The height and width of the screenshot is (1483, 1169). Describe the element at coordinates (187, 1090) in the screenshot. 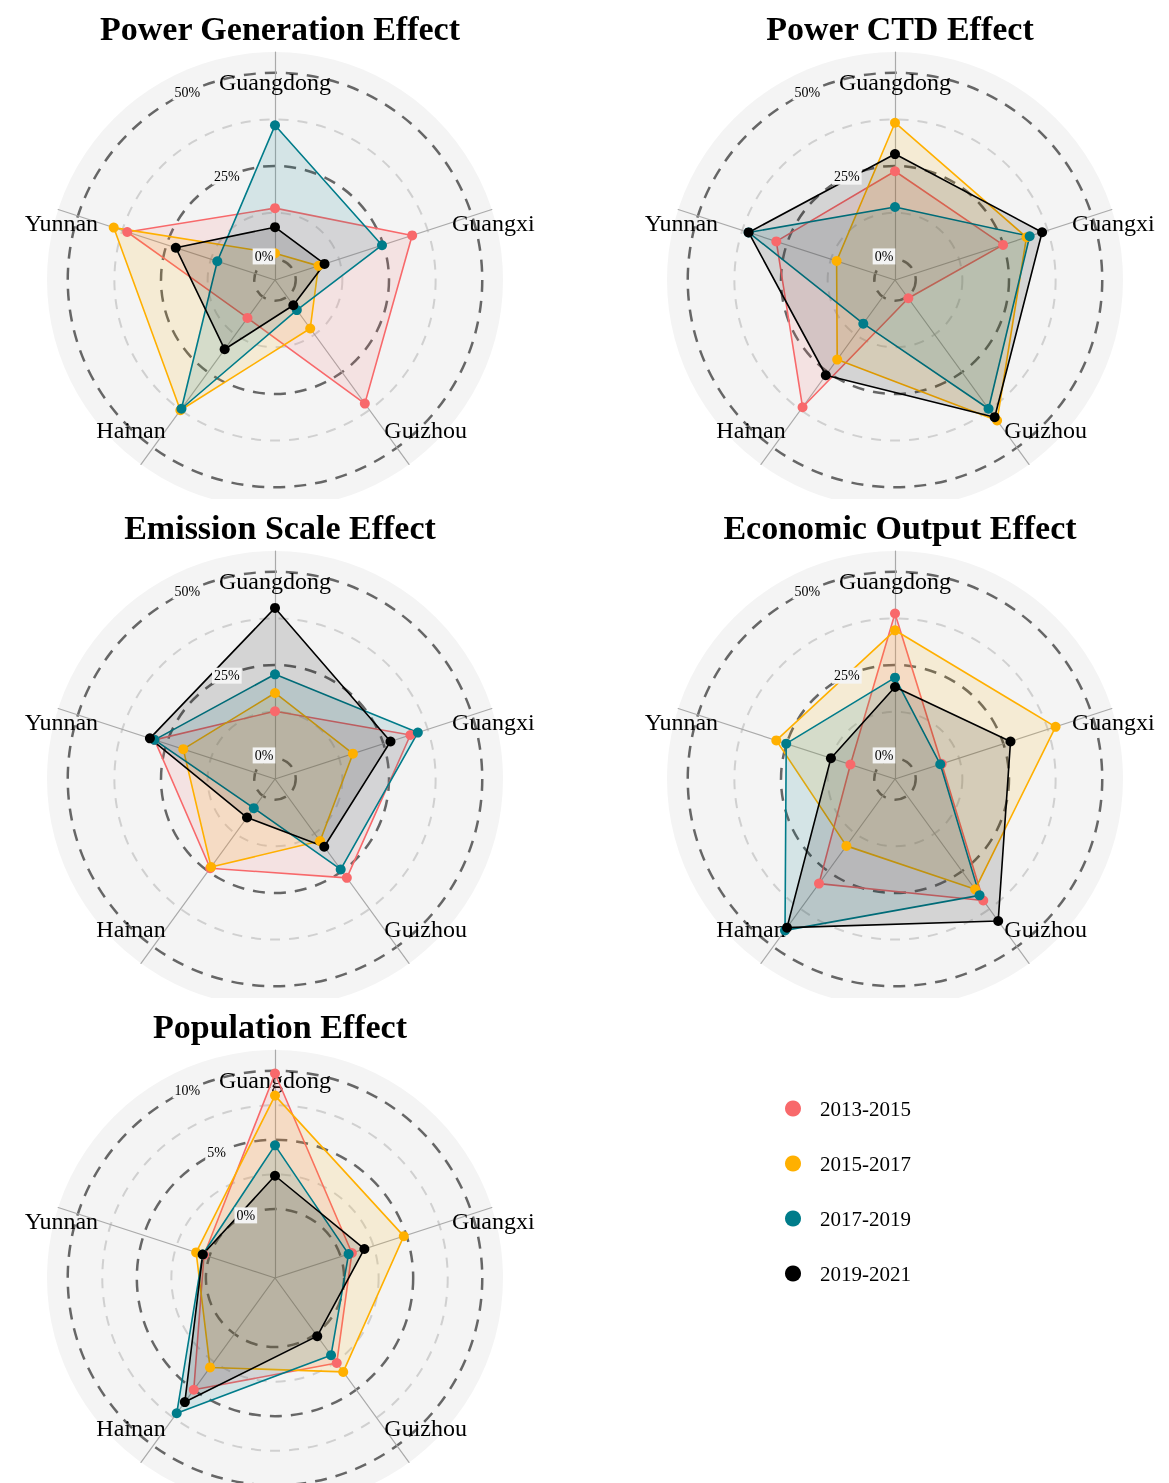

I see `y-tick-label: 10%` at that location.